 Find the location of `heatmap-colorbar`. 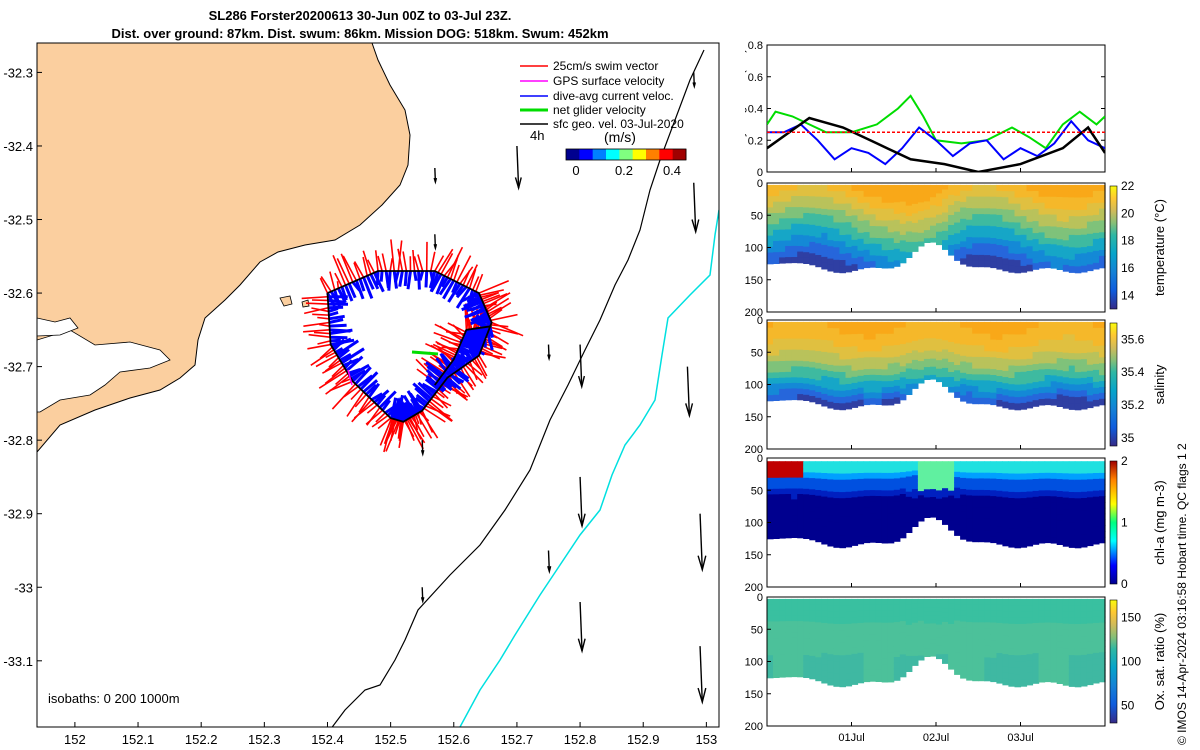

heatmap-colorbar is located at coordinates (1113, 661).